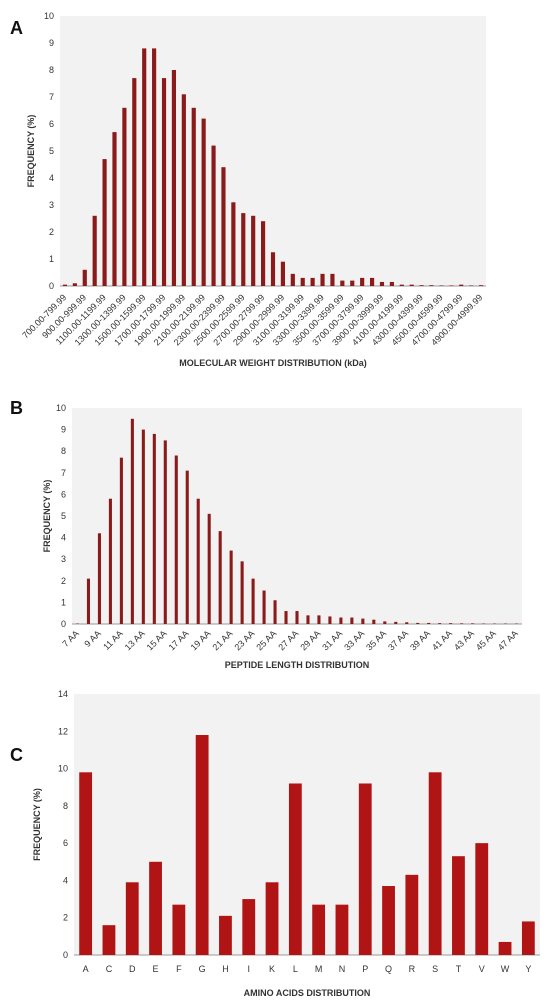  What do you see at coordinates (63, 602) in the screenshot?
I see `y-tick-label-b: 1` at bounding box center [63, 602].